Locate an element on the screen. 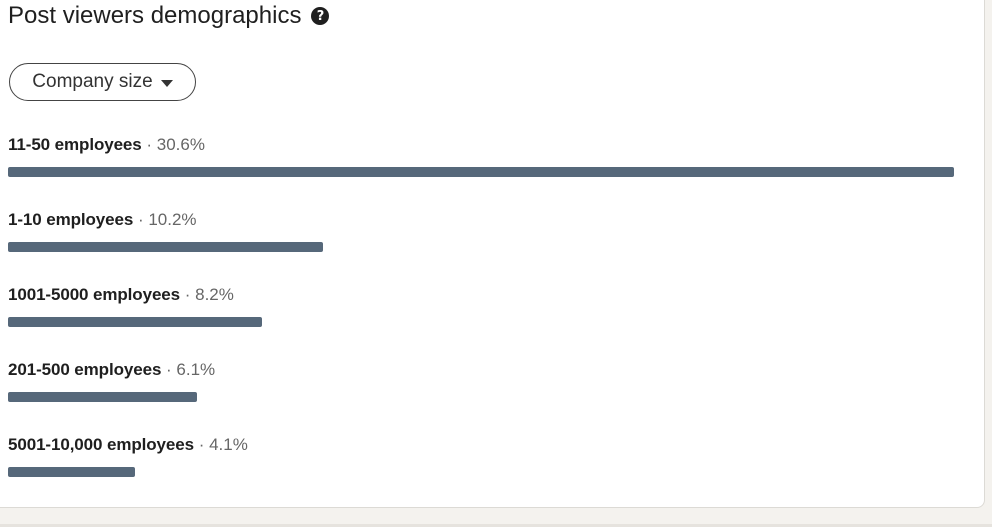 Image resolution: width=992 pixels, height=527 pixels. card-header: Post viewers demographics ? is located at coordinates (169, 16).